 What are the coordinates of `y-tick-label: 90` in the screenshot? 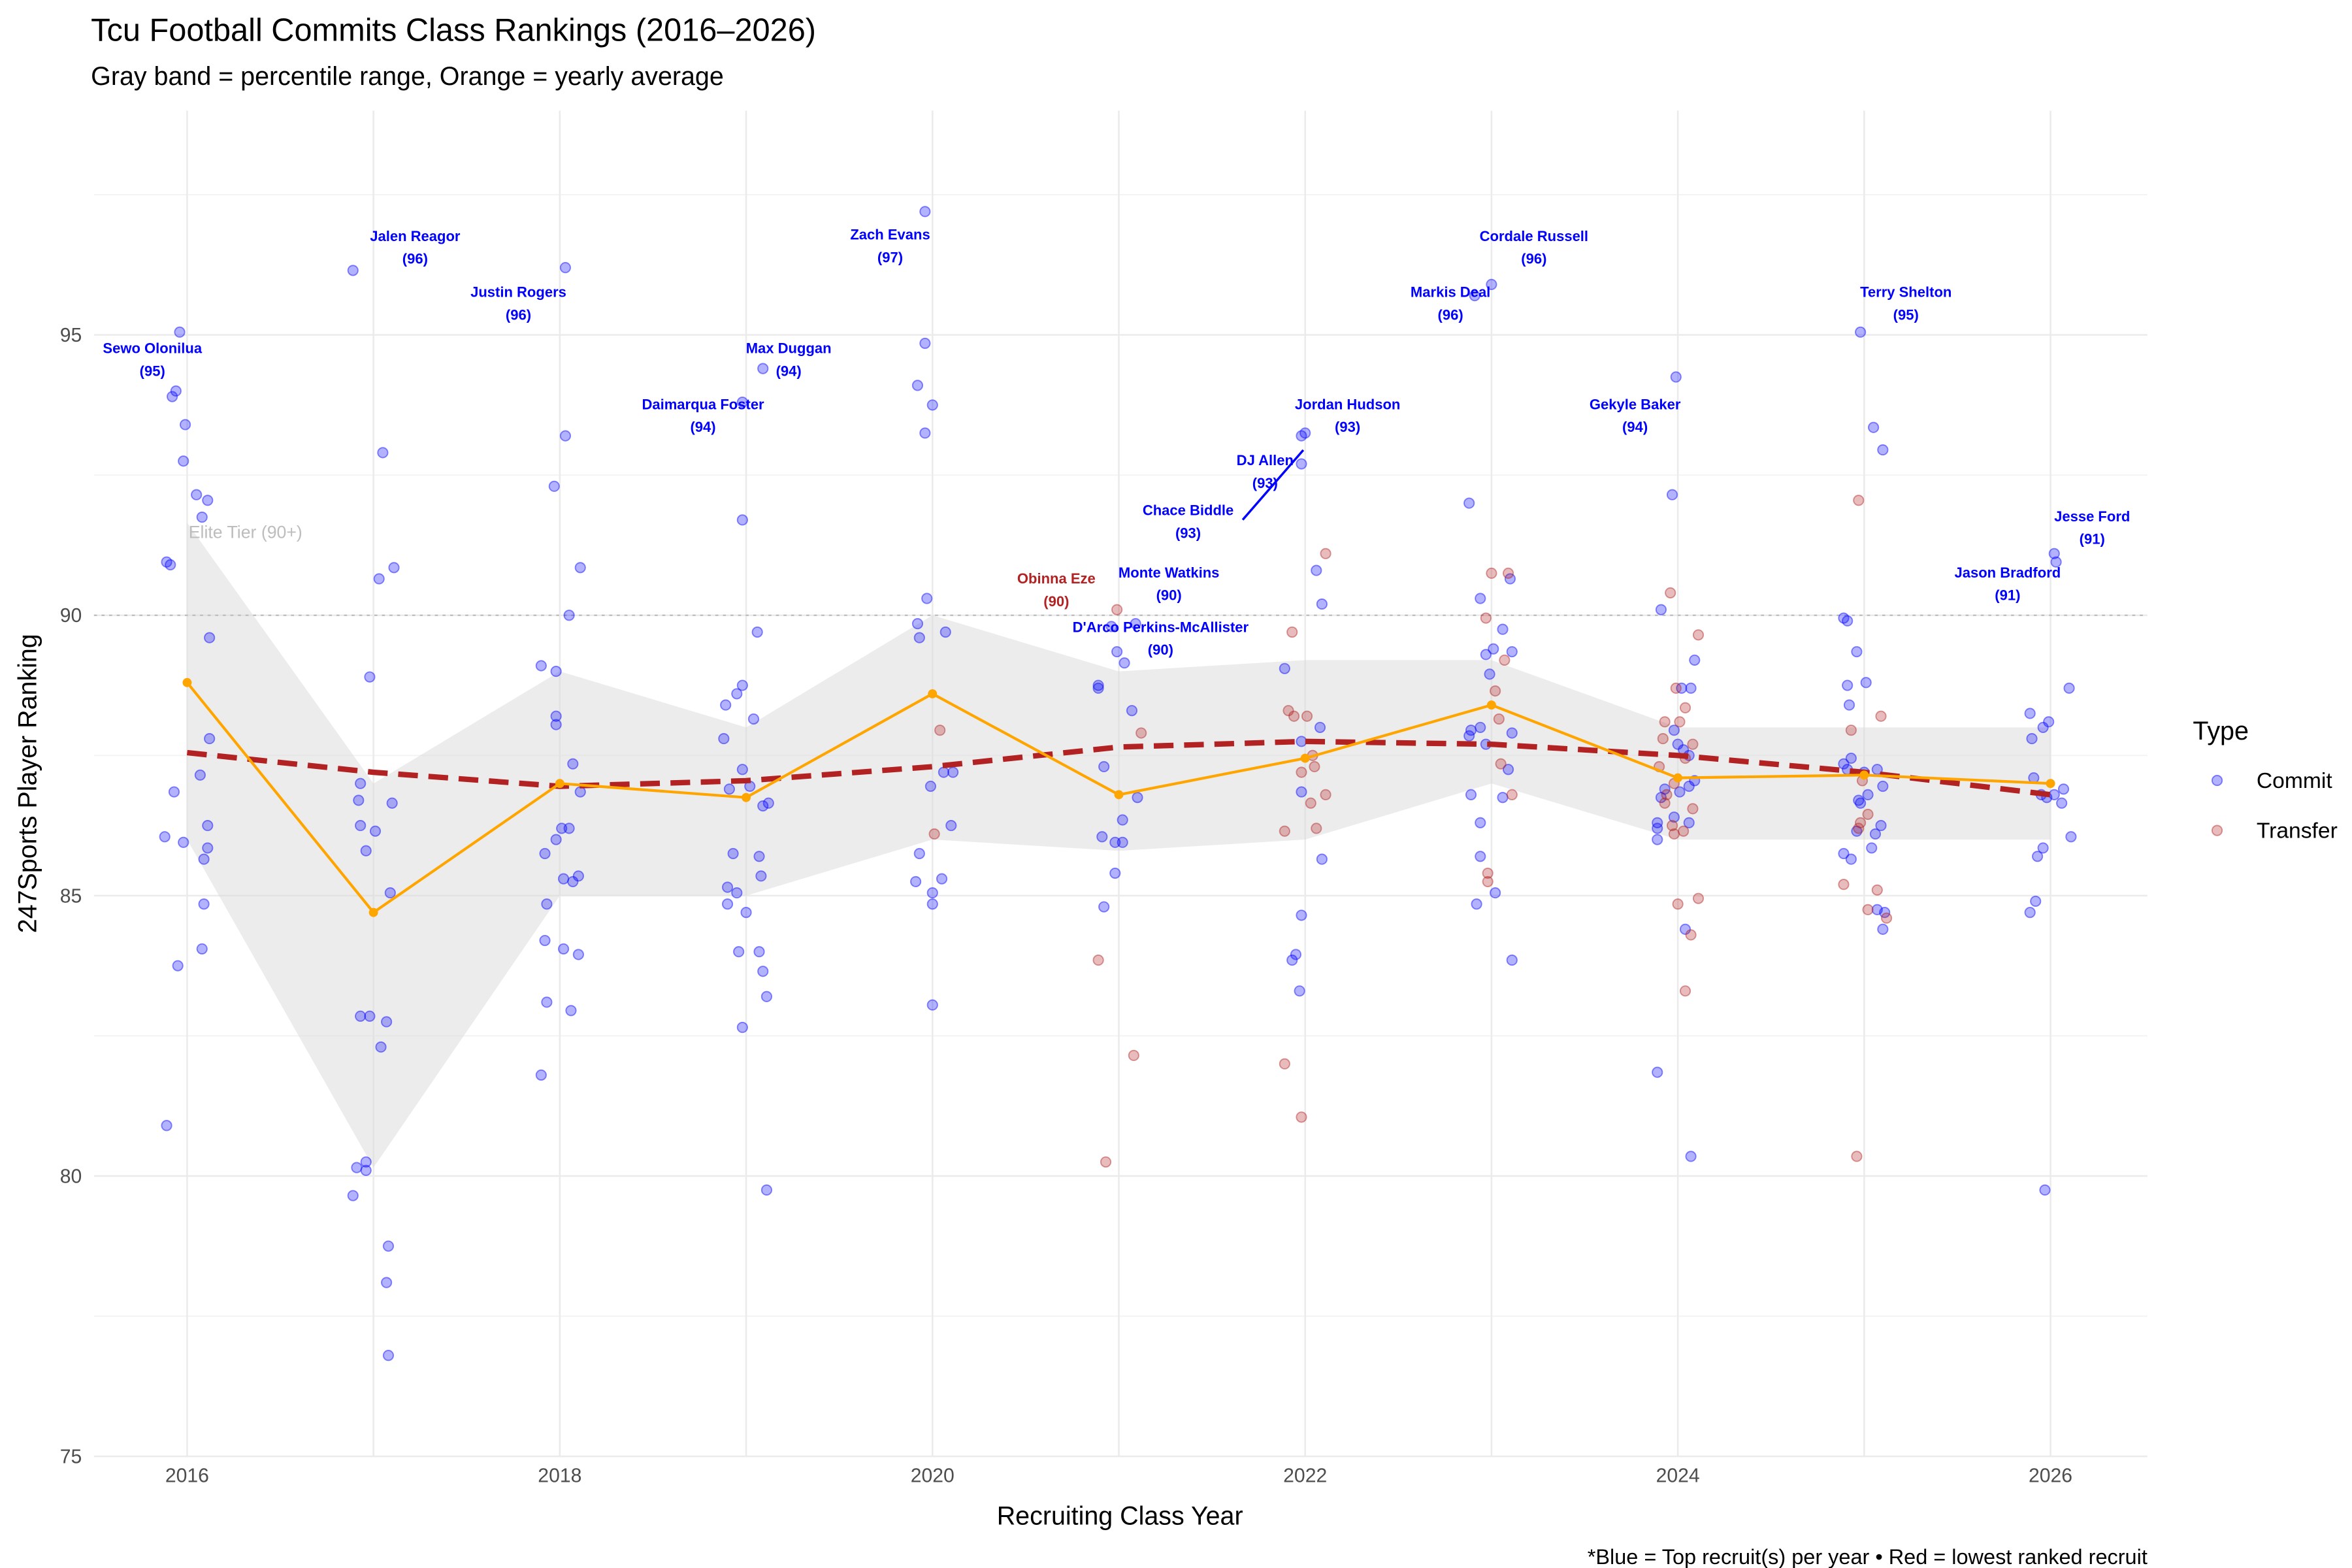 It's located at (71, 616).